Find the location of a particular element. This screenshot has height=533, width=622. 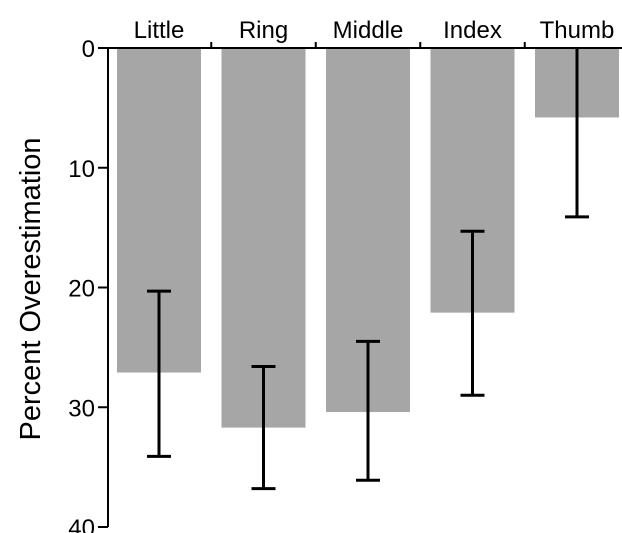

y-tick-label: 20 is located at coordinates (81, 289).